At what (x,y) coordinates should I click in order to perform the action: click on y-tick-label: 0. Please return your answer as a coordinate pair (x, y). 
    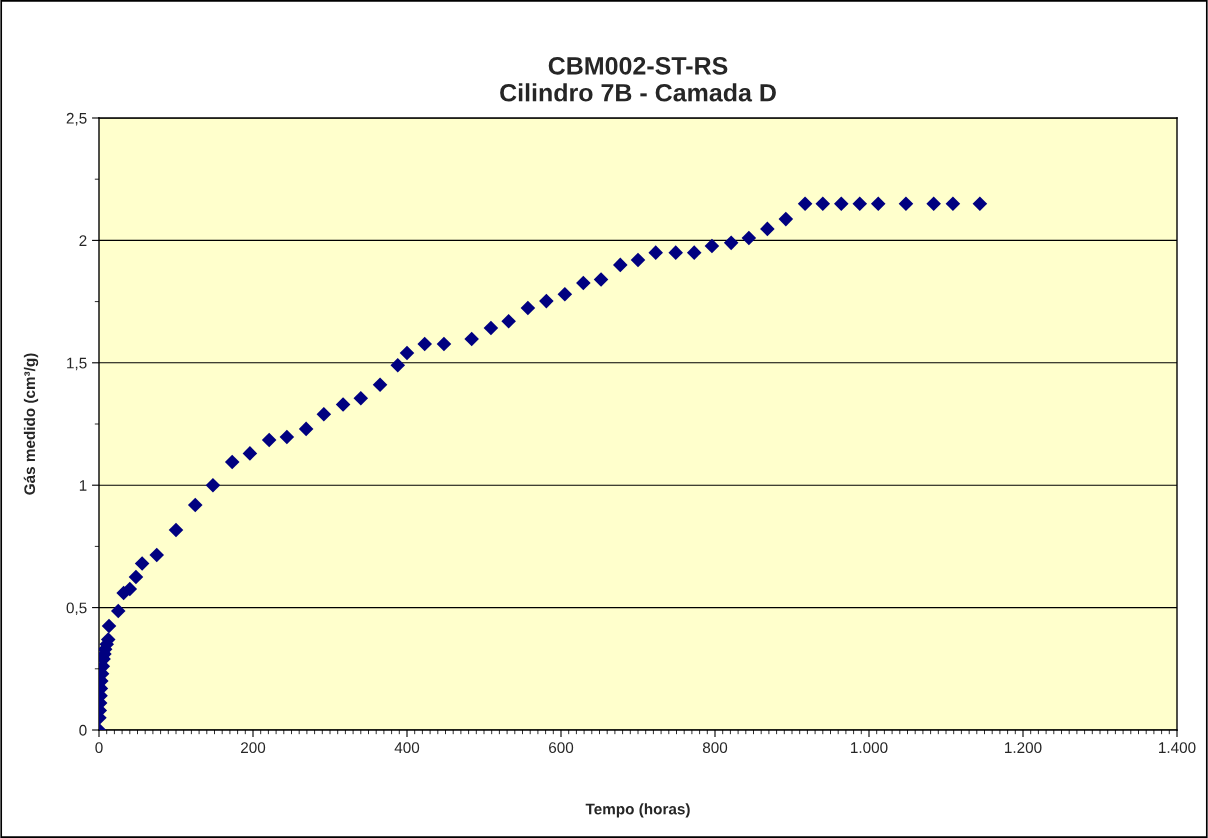
    Looking at the image, I should click on (83, 730).